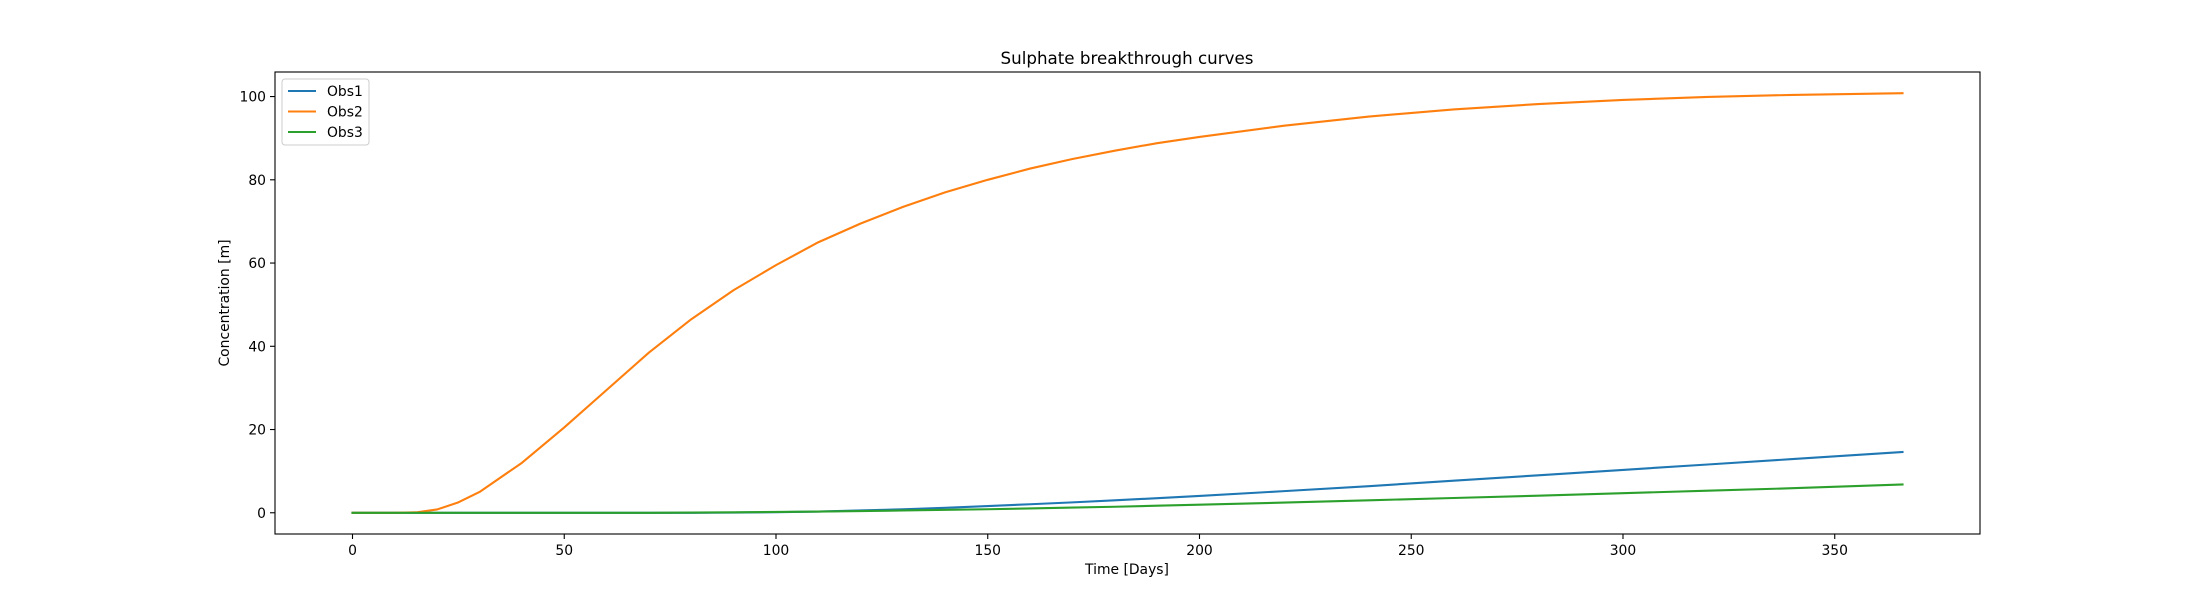 This screenshot has height=600, width=2200. Describe the element at coordinates (257, 264) in the screenshot. I see `y-tick-label: 60` at that location.